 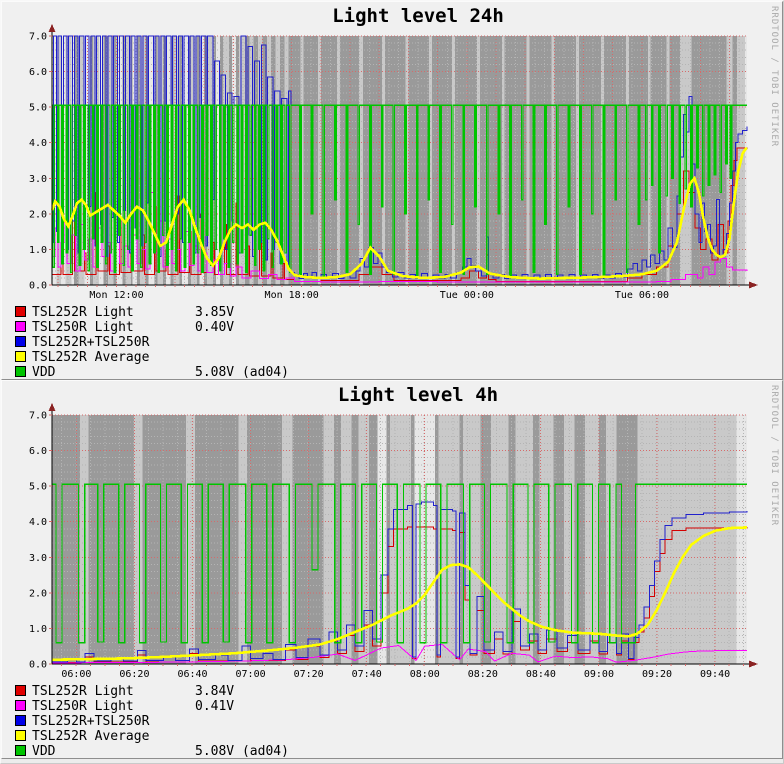 I want to click on svg-text: Tue 00:00, so click(x=467, y=295).